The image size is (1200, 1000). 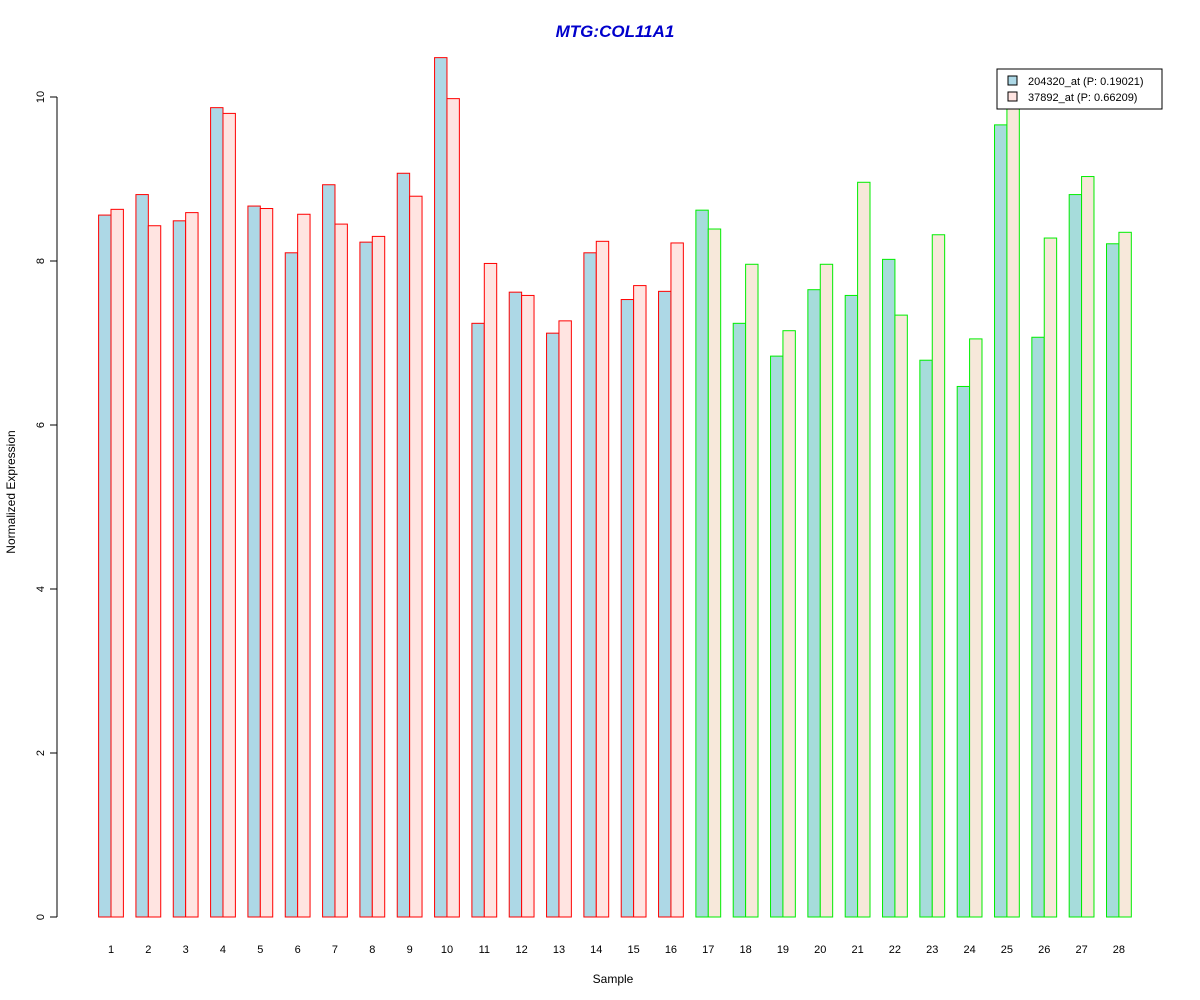 I want to click on y-tick-label-4: 4, so click(x=41, y=589).